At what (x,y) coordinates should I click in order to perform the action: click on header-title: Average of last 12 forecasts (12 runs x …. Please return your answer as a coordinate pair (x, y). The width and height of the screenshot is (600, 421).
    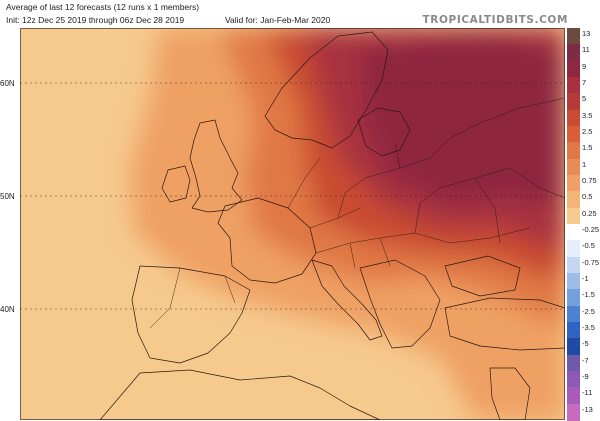
    Looking at the image, I should click on (103, 7).